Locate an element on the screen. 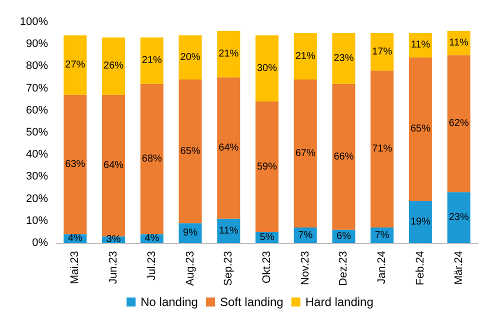  data-label: 6% is located at coordinates (344, 236).